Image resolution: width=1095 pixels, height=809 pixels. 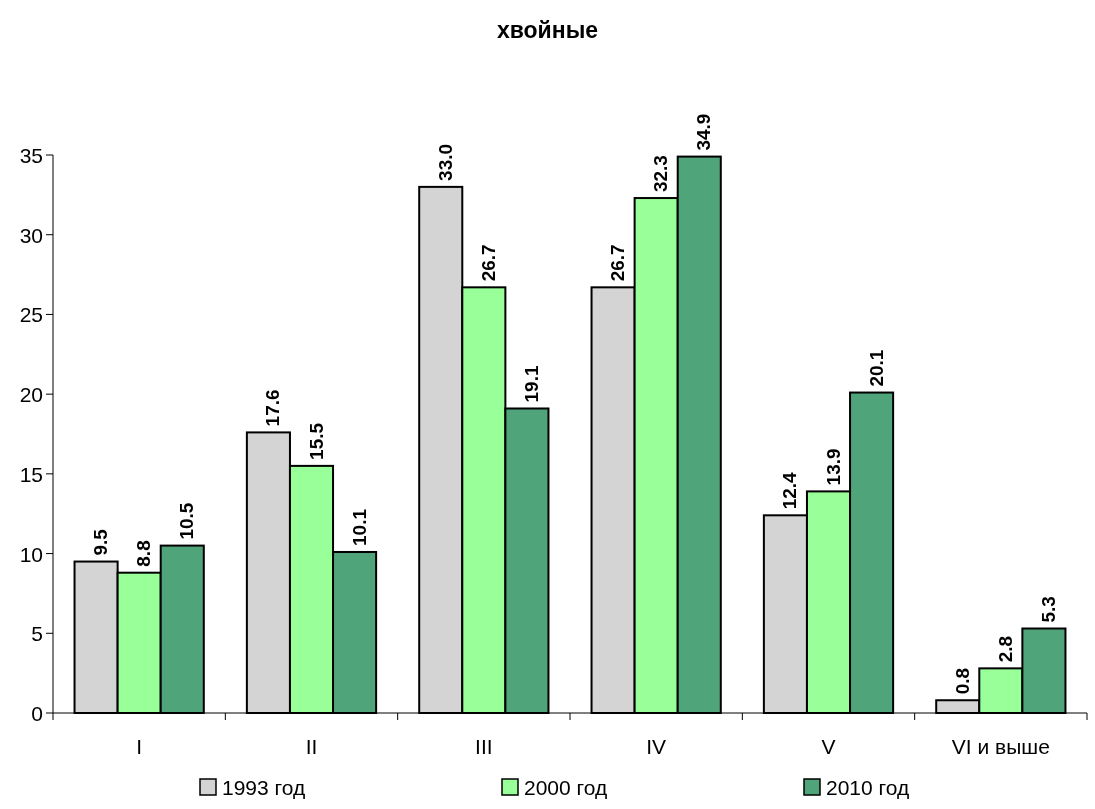 What do you see at coordinates (876, 368) in the screenshot?
I see `data-label: 20.1` at bounding box center [876, 368].